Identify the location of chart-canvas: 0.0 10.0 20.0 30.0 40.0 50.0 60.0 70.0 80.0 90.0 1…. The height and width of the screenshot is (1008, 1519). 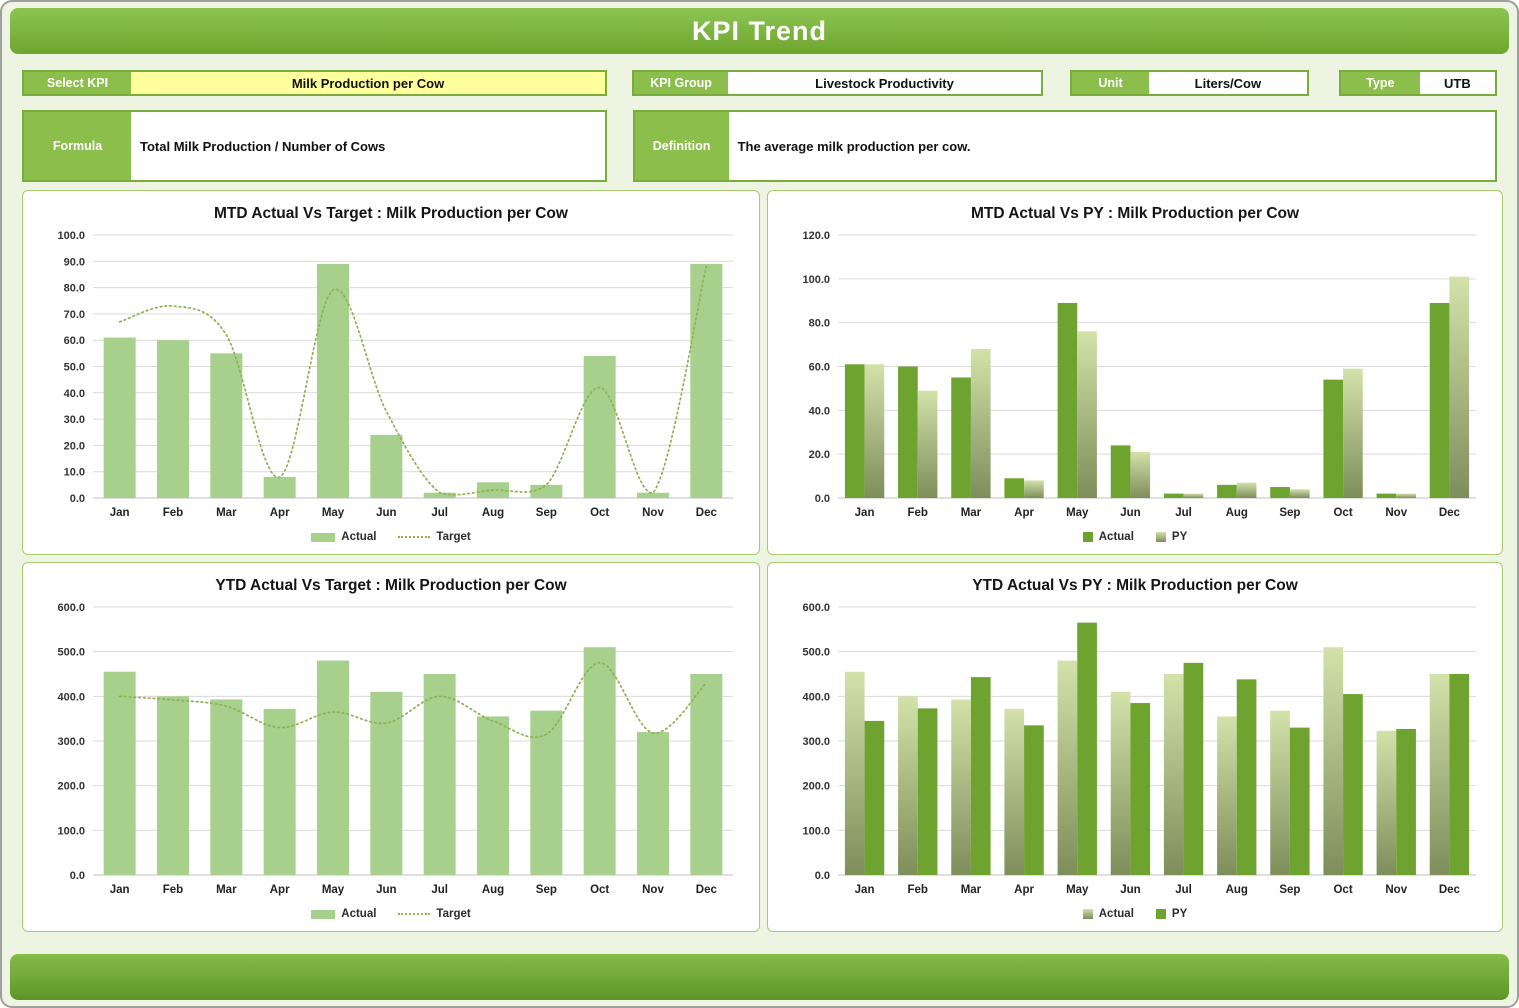
(395, 374).